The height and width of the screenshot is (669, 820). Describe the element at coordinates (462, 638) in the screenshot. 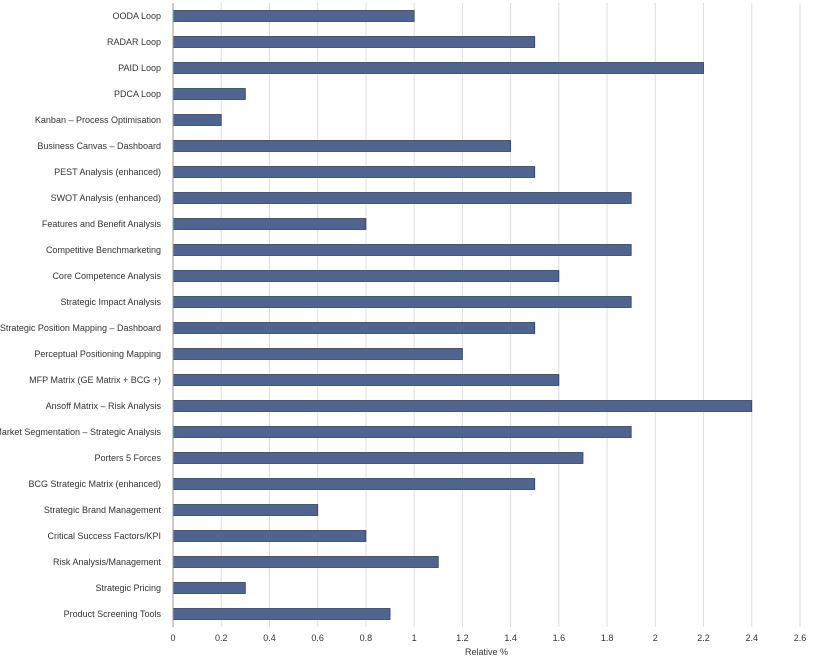

I see `x-tick-label: 1.2` at that location.